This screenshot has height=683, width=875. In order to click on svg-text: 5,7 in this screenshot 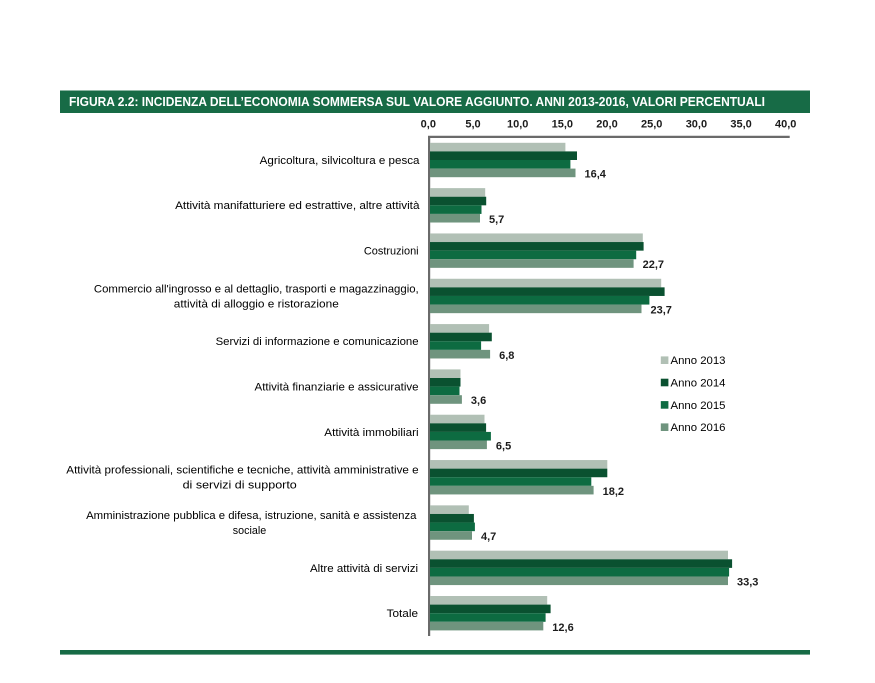, I will do `click(496, 220)`.